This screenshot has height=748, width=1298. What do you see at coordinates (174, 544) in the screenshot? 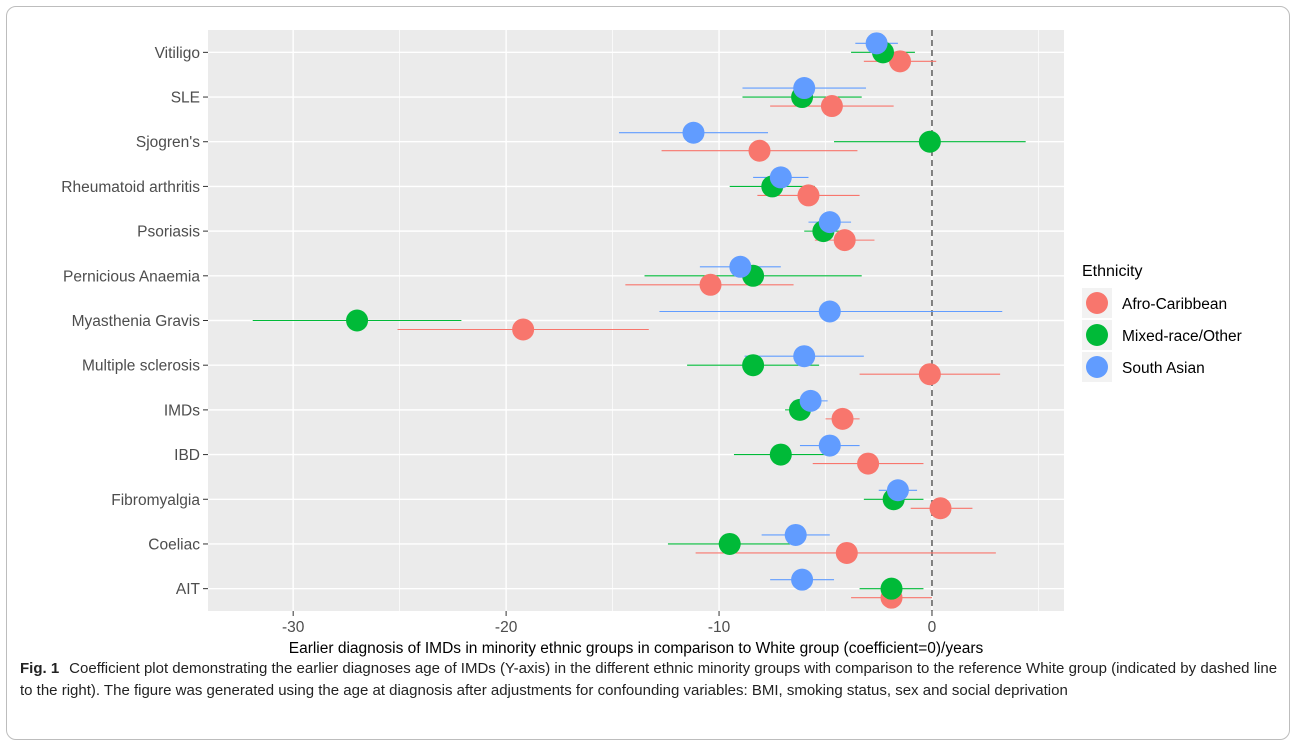
I see `y-tick-label: Coeliac` at bounding box center [174, 544].